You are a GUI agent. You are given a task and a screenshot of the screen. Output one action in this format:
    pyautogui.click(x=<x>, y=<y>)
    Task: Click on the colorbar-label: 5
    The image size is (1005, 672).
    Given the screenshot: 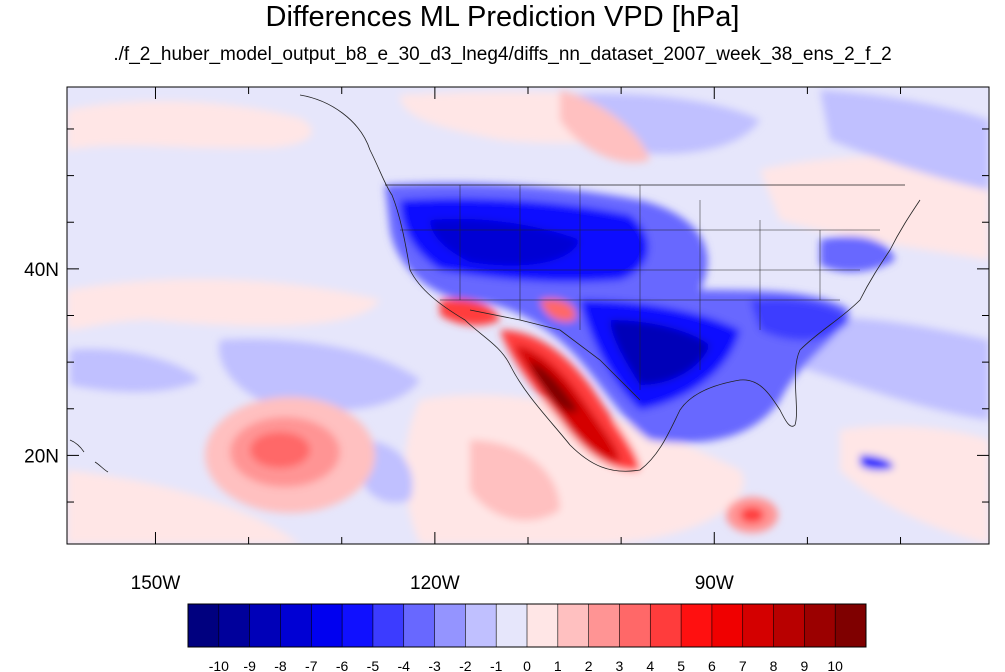 What is the action you would take?
    pyautogui.click(x=681, y=665)
    